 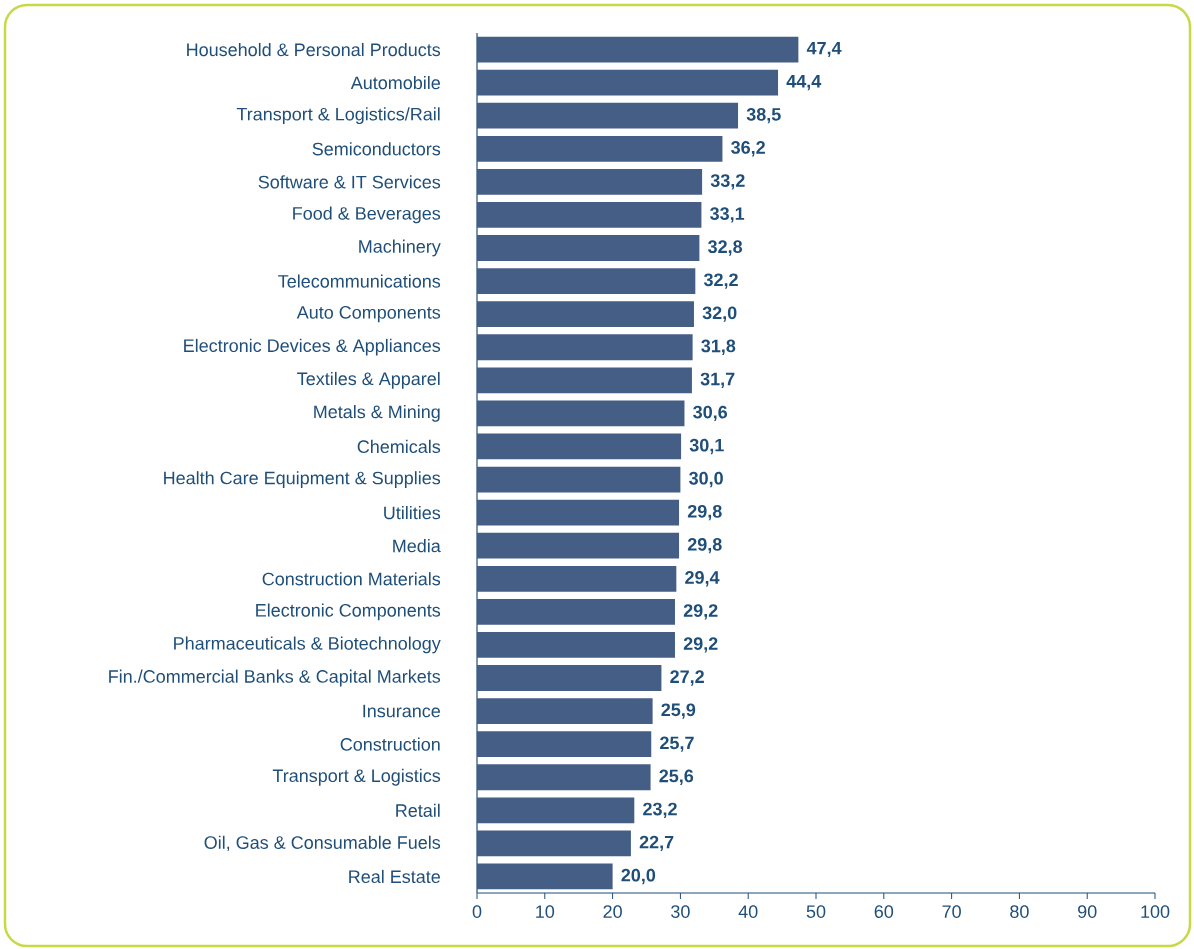 What do you see at coordinates (338, 116) in the screenshot?
I see `y-tick-label: Transport & Logistics/Rail` at bounding box center [338, 116].